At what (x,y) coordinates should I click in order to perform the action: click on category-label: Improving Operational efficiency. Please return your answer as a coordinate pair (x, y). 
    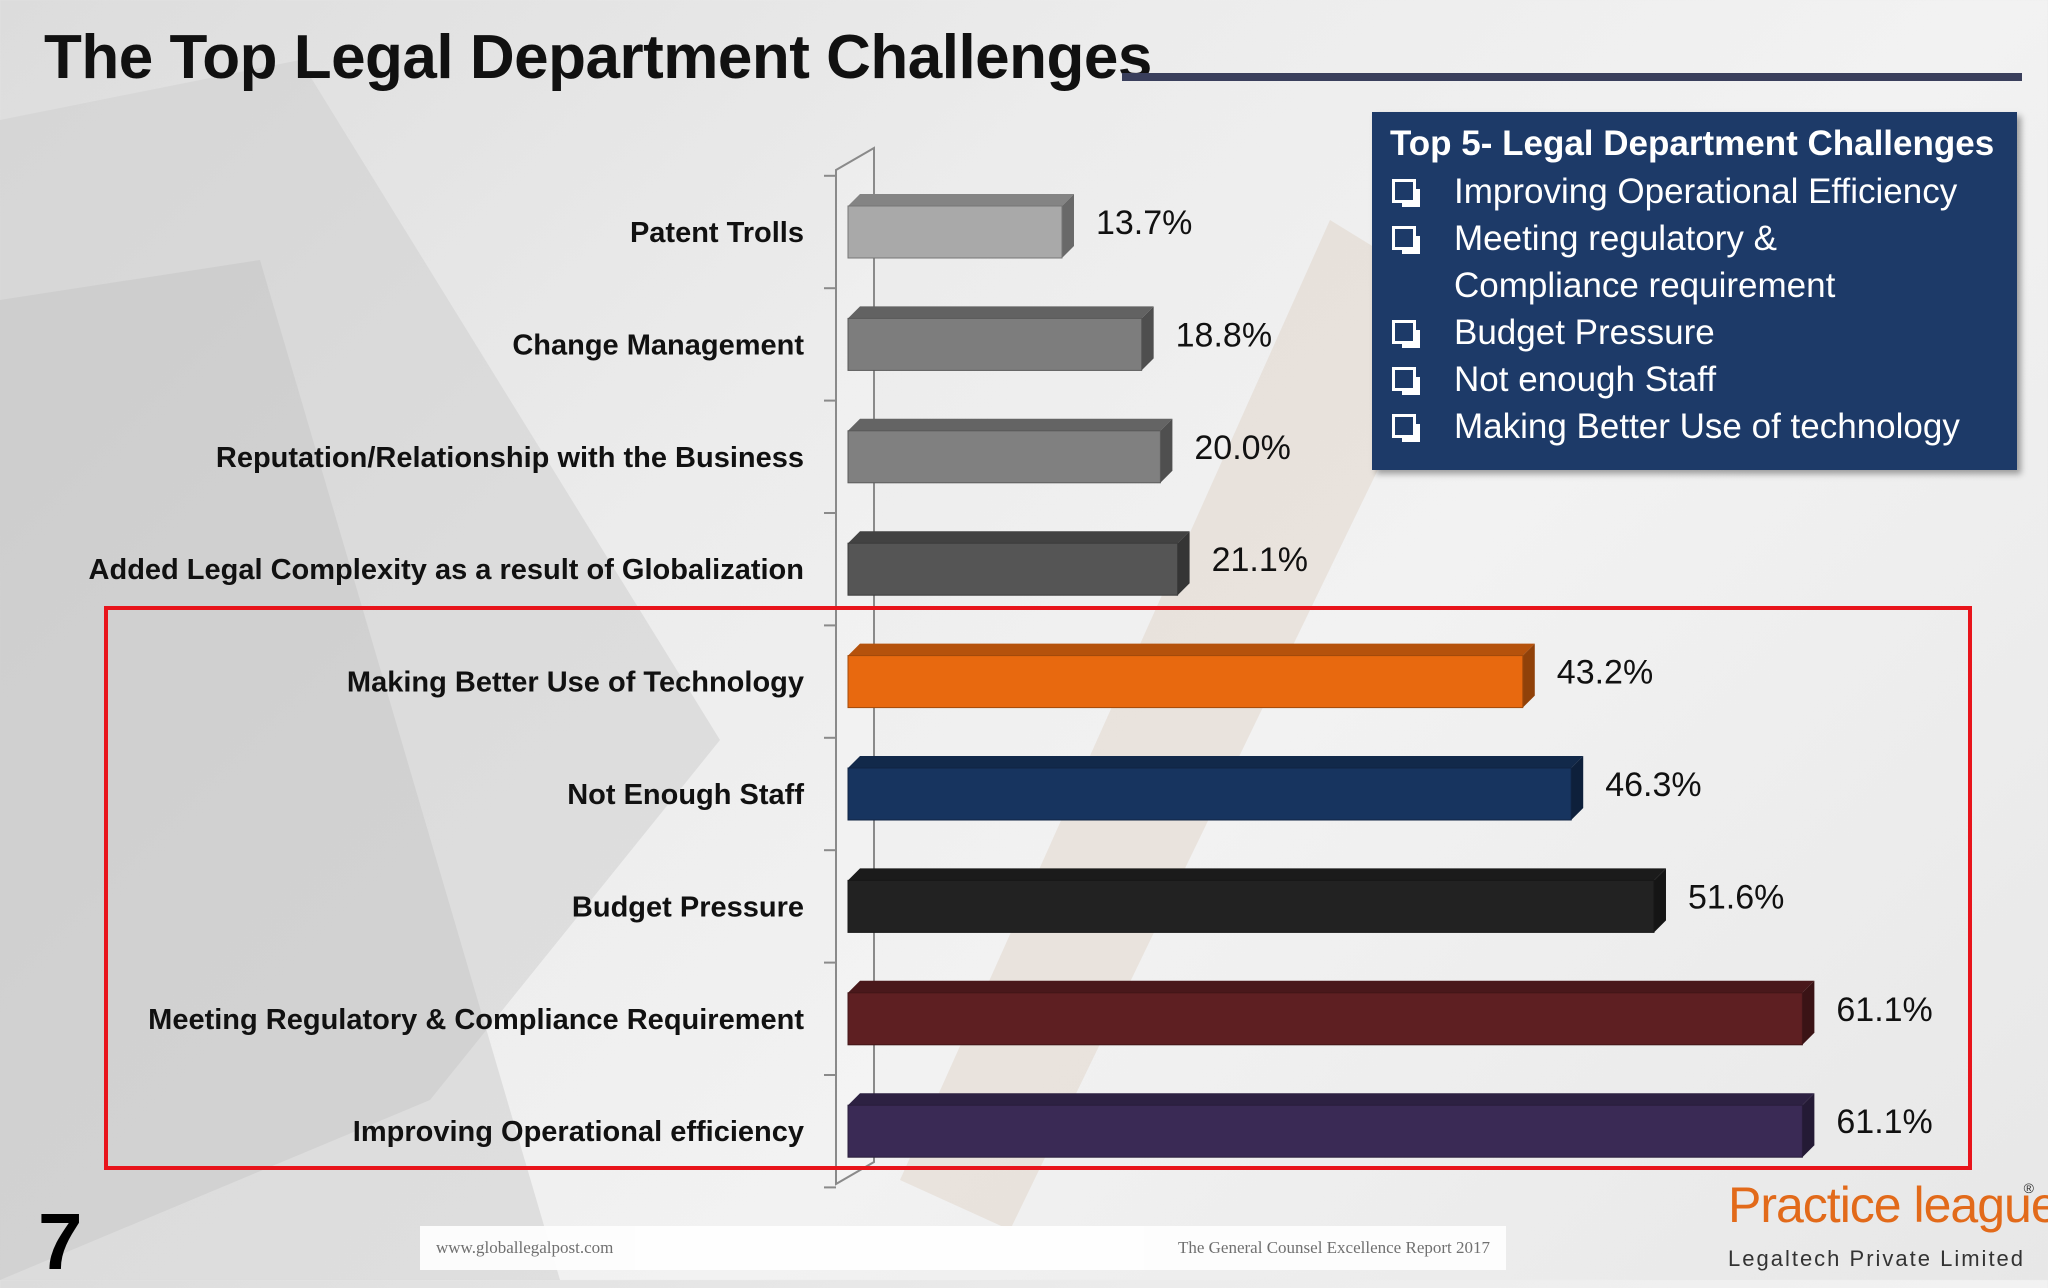
    Looking at the image, I should click on (578, 1132).